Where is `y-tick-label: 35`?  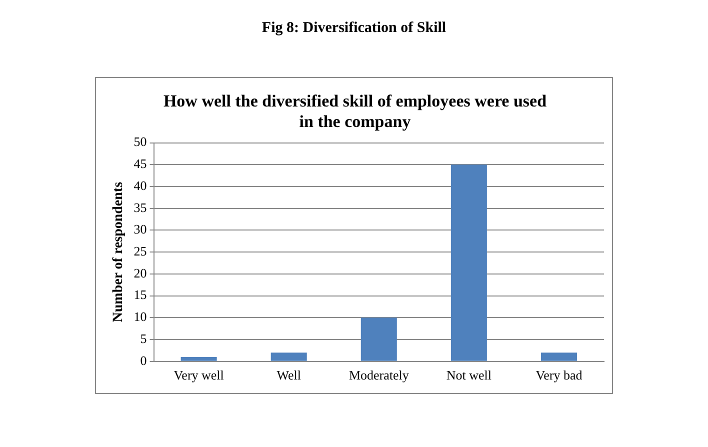 y-tick-label: 35 is located at coordinates (140, 207).